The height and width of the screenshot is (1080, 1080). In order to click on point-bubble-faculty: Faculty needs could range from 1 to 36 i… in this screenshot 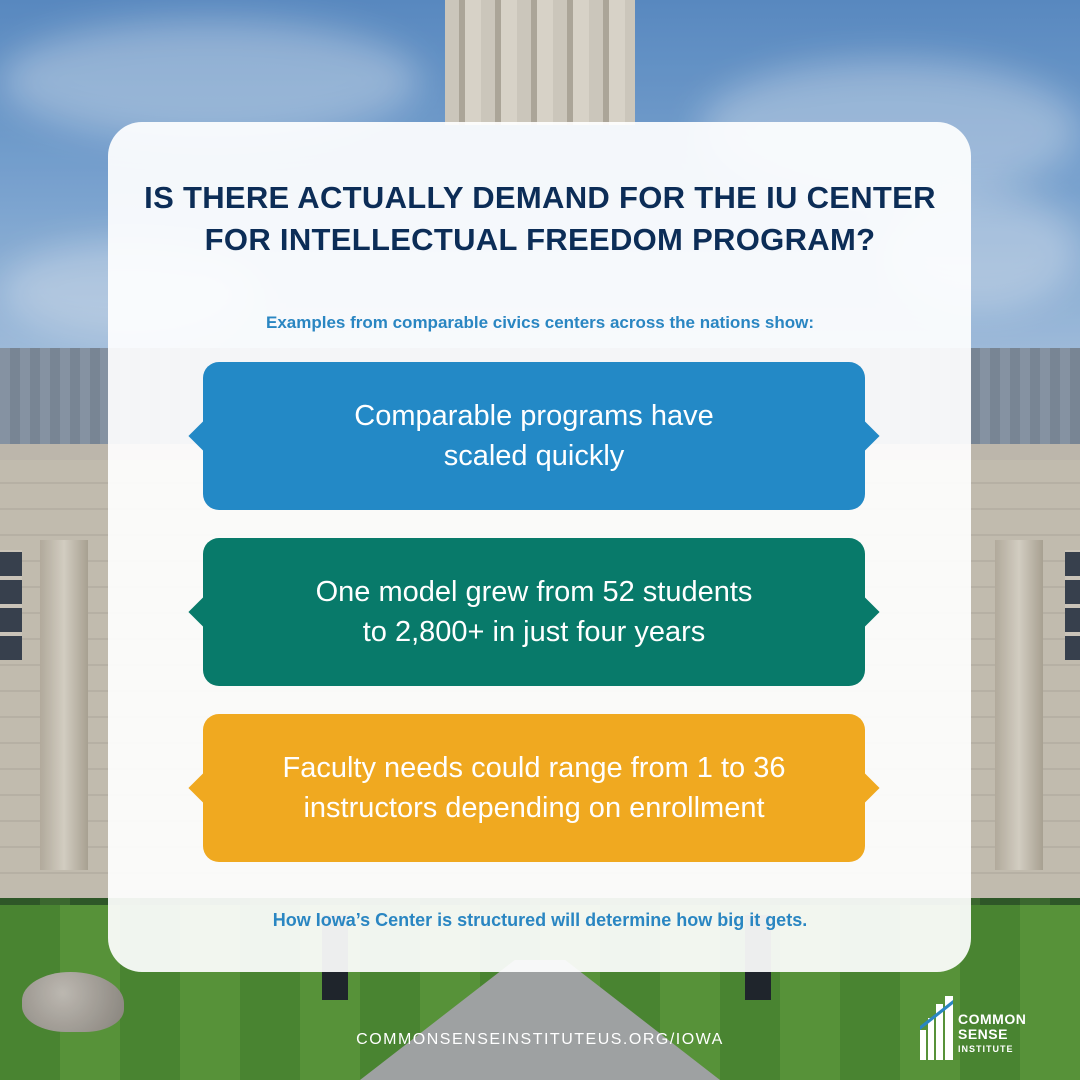, I will do `click(534, 788)`.